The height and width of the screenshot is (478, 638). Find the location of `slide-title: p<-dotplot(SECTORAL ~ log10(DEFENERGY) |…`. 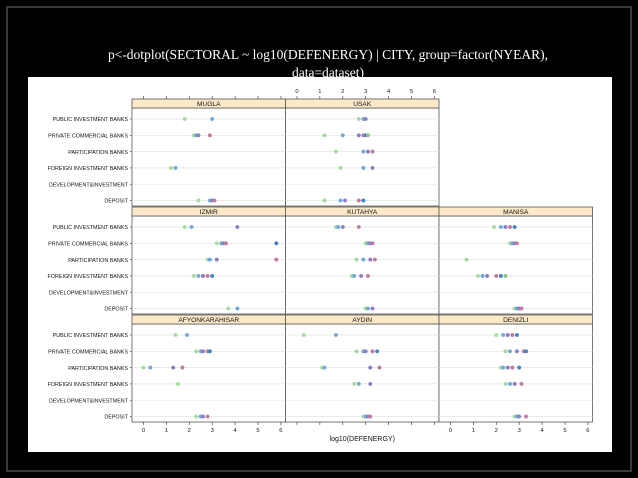

slide-title: p<-dotplot(SECTORAL ~ log10(DEFENERGY) |… is located at coordinates (328, 64).